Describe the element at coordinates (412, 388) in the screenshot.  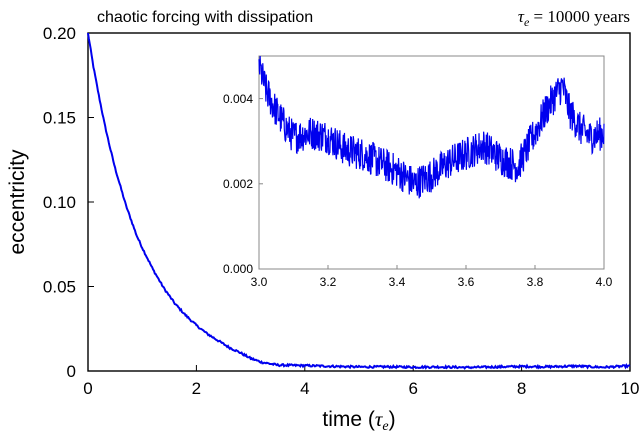
I see `x-tick-label: 6` at that location.